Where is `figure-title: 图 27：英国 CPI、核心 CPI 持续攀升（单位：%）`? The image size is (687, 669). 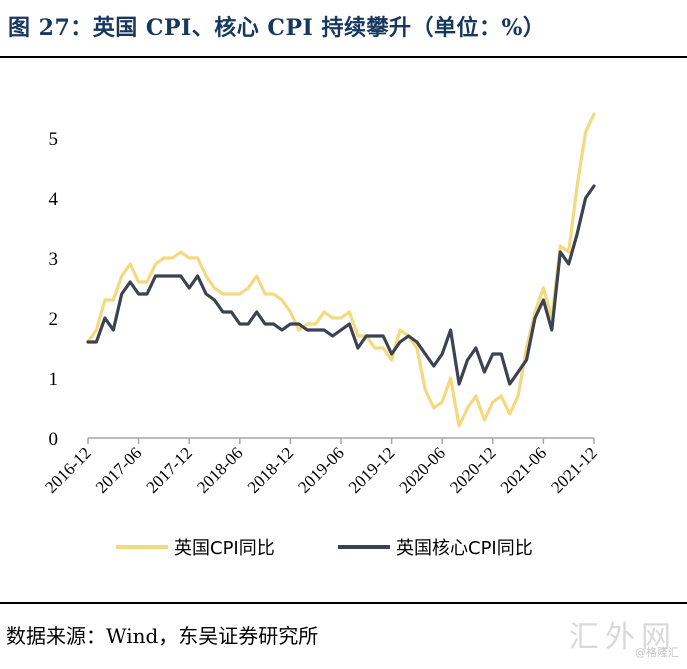 figure-title: 图 27：英国 CPI、核心 CPI 持续攀升（单位：%） is located at coordinates (277, 28).